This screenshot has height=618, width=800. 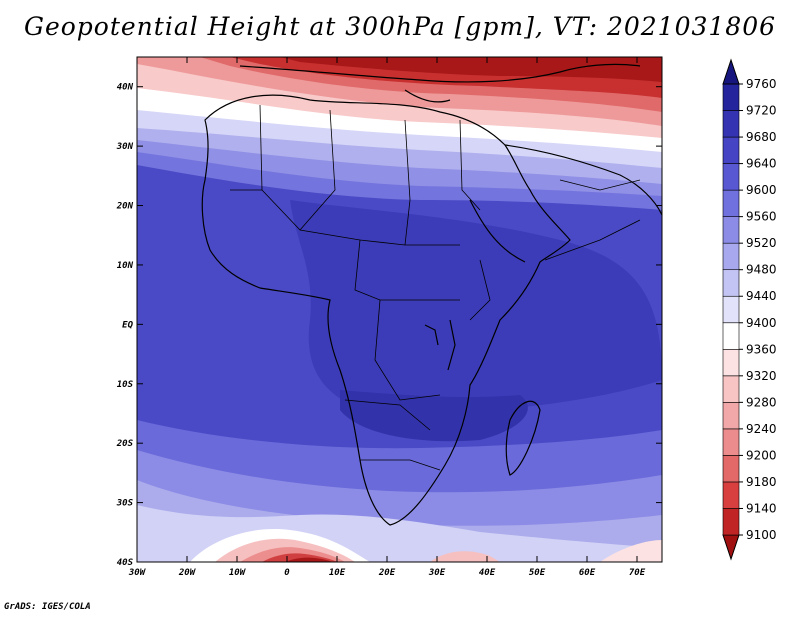 I want to click on lat-tick-label: 30S, so click(x=125, y=504).